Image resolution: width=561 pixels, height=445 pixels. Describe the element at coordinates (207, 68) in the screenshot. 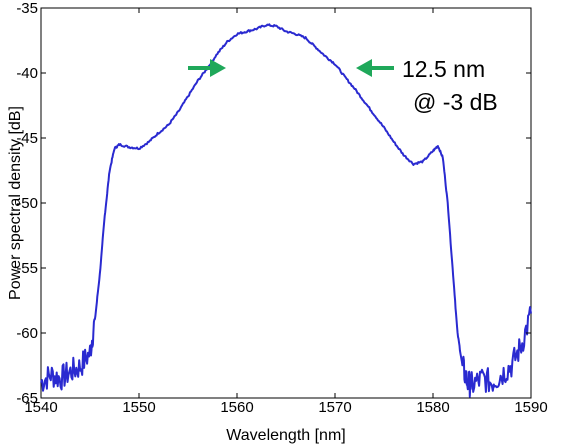

I see `left-arrow-icon` at that location.